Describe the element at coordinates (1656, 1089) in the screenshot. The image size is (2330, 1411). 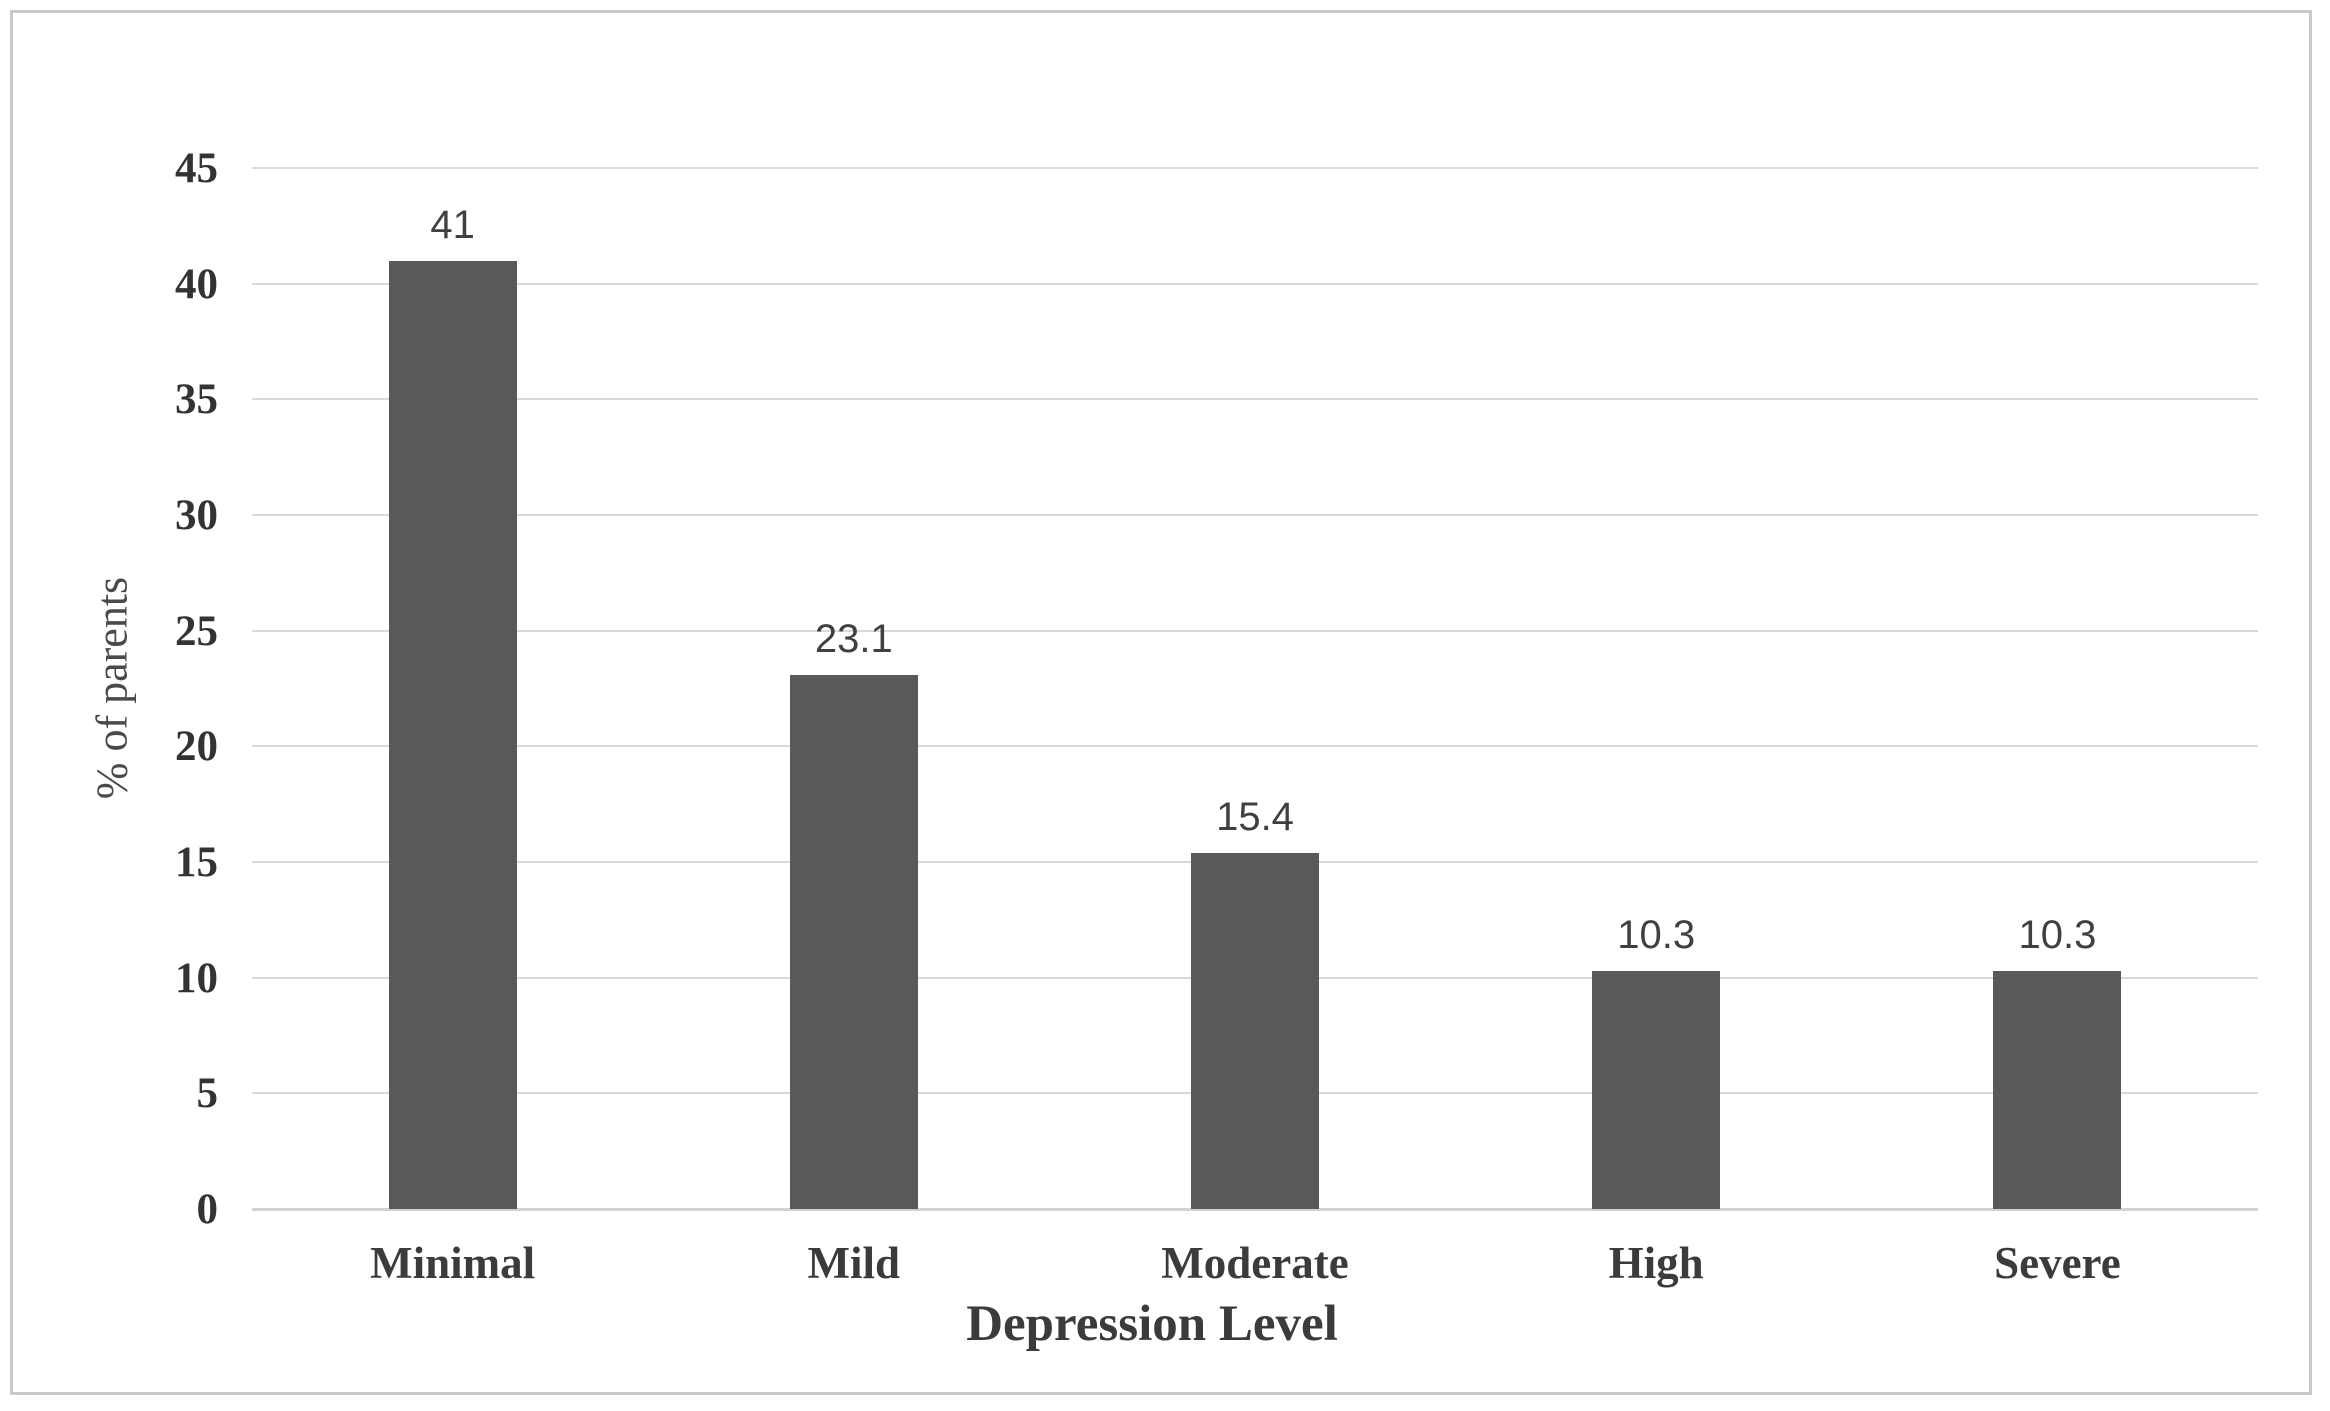
I see `bar-high` at that location.